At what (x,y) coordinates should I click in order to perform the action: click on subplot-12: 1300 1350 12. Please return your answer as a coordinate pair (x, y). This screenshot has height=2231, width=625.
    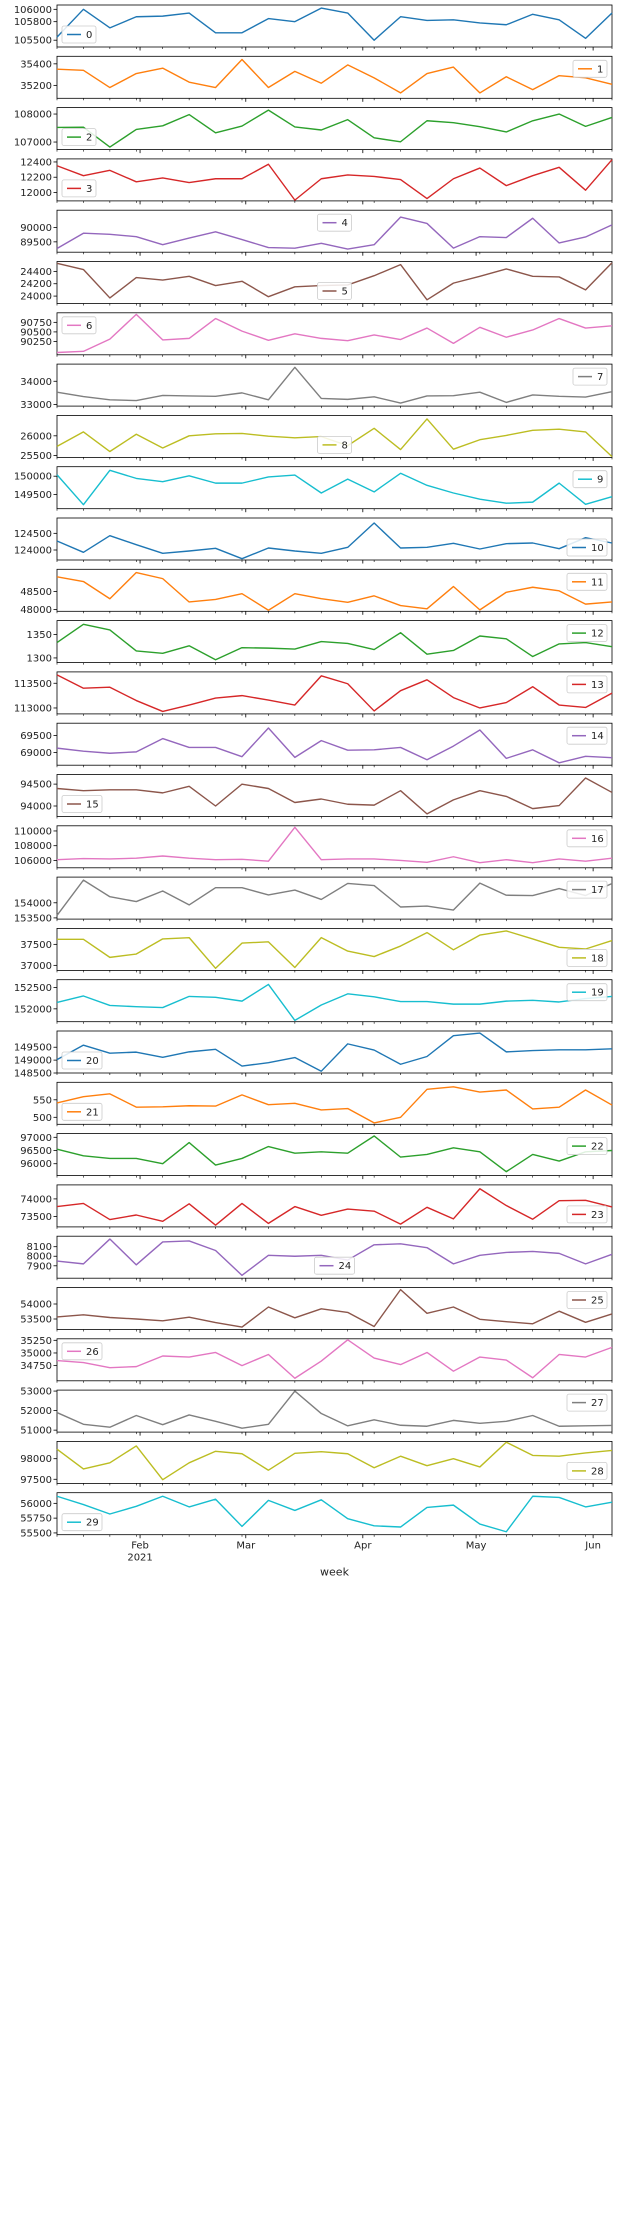
    Looking at the image, I should click on (320, 643).